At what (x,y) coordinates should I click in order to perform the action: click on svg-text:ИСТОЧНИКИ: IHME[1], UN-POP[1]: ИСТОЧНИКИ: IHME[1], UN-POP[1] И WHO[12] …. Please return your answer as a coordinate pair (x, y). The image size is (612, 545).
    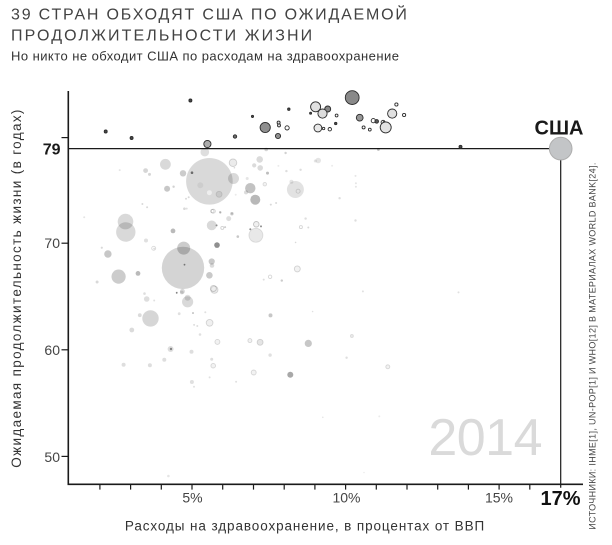
    Looking at the image, I should click on (593, 345).